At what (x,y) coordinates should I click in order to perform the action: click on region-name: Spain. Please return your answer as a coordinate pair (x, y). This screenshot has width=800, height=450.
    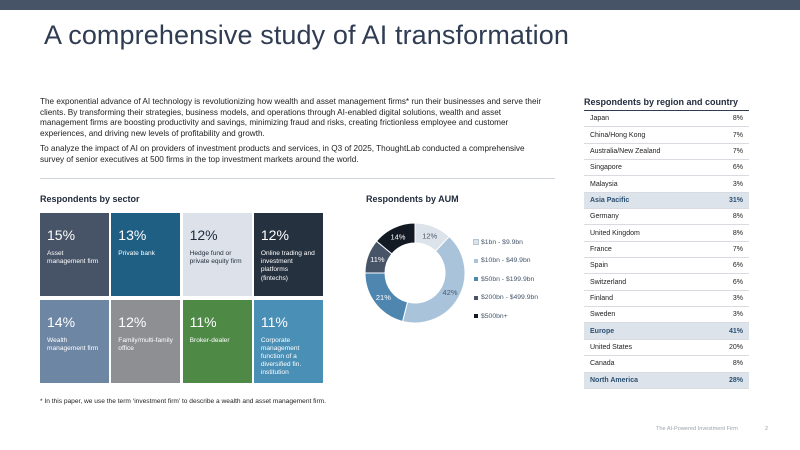
    Looking at the image, I should click on (599, 266).